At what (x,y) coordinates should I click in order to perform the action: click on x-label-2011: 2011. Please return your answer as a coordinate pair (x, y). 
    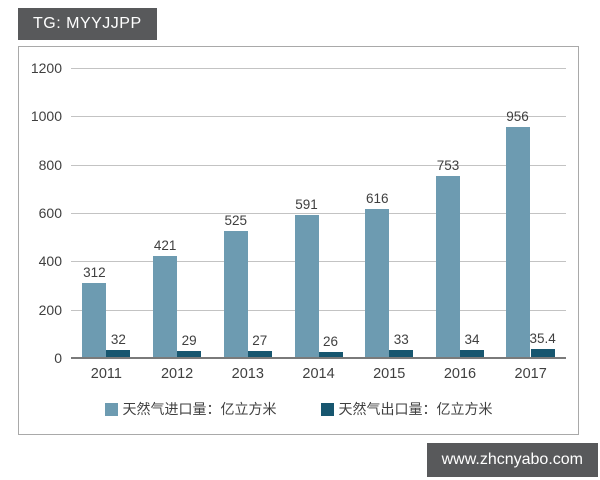
    Looking at the image, I should click on (106, 374).